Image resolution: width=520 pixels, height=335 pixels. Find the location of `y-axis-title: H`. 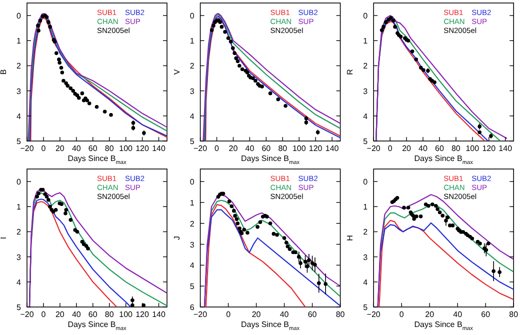

y-axis-title: H is located at coordinates (350, 237).